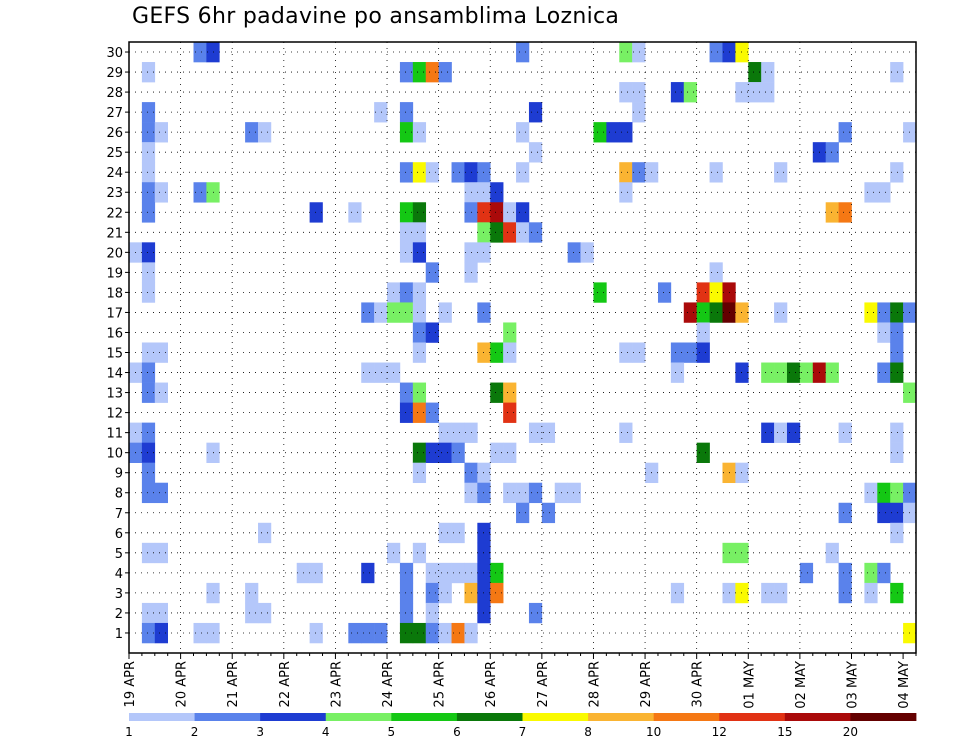  What do you see at coordinates (521, 726) in the screenshot?
I see `colorbar-legend: 1 2 3 4 5 6 7 8 10 12 15 20` at bounding box center [521, 726].